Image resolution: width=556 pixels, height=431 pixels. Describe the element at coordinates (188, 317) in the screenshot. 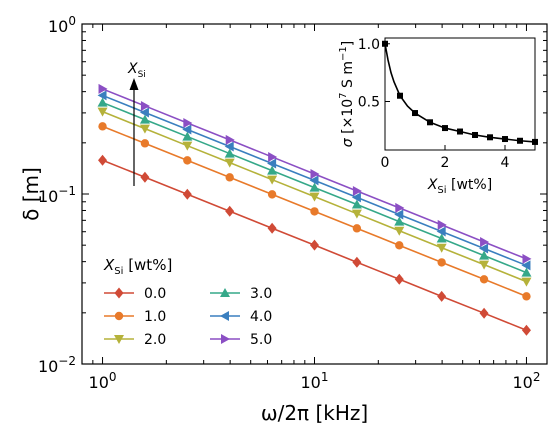

I see `legend: 0.0 1.0 2.0 3.0 4.0 5.0` at that location.